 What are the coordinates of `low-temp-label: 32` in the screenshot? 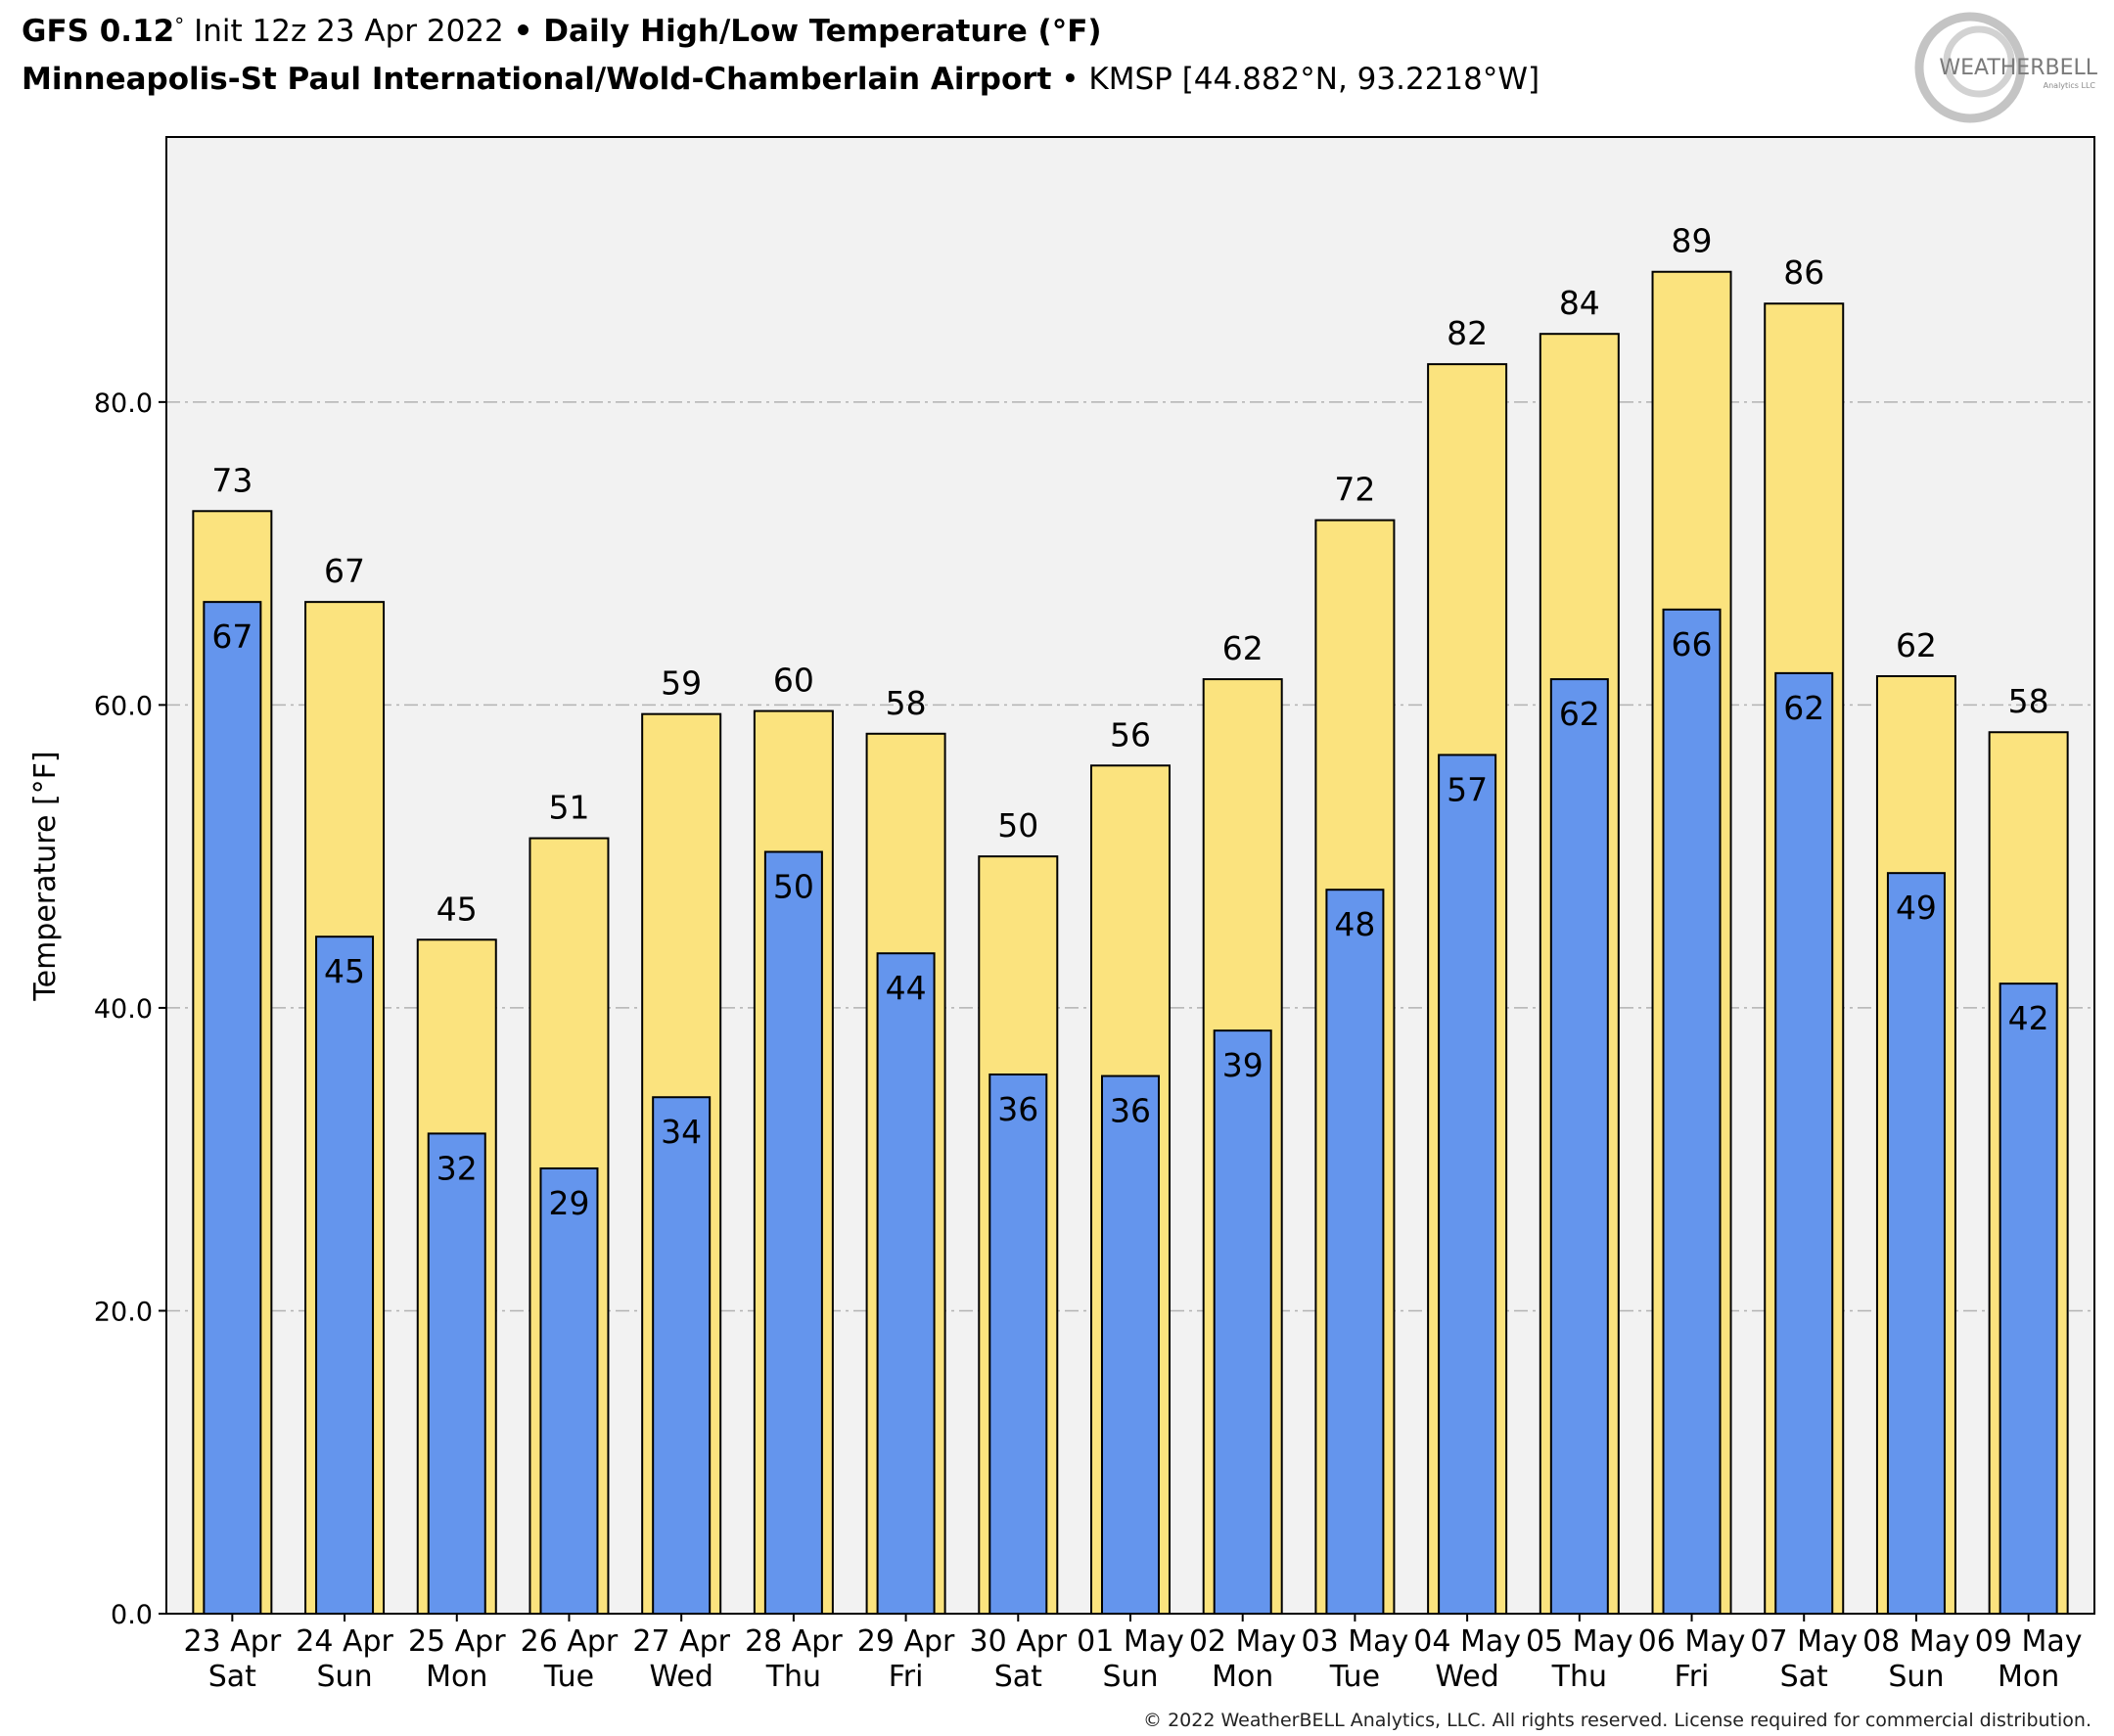 It's located at (458, 1168).